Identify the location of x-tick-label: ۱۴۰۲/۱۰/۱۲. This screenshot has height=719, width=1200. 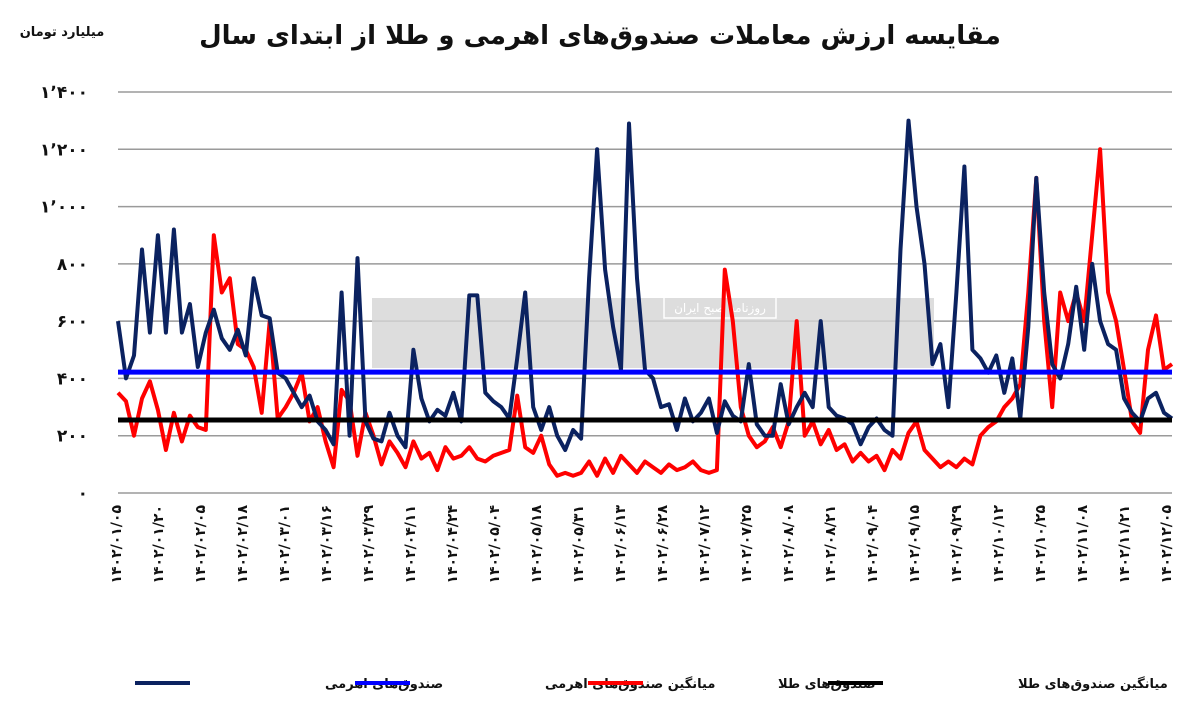
(999, 544).